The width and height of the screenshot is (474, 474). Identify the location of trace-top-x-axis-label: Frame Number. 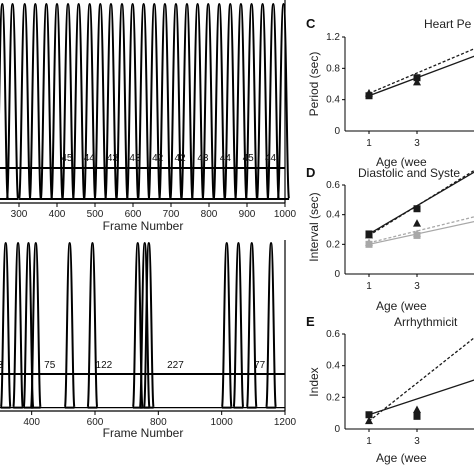
(143, 226).